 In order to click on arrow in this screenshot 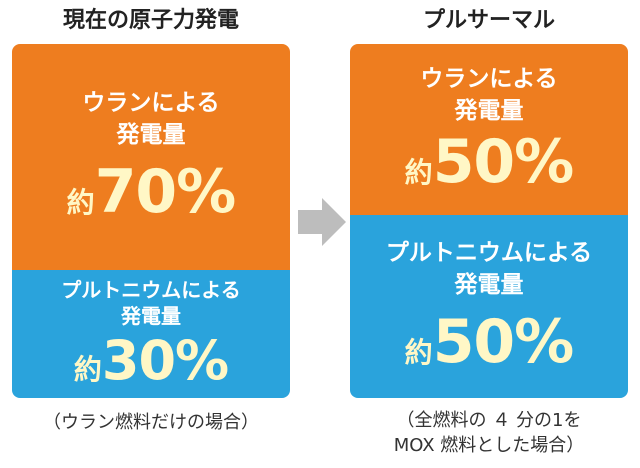, I will do `click(322, 222)`.